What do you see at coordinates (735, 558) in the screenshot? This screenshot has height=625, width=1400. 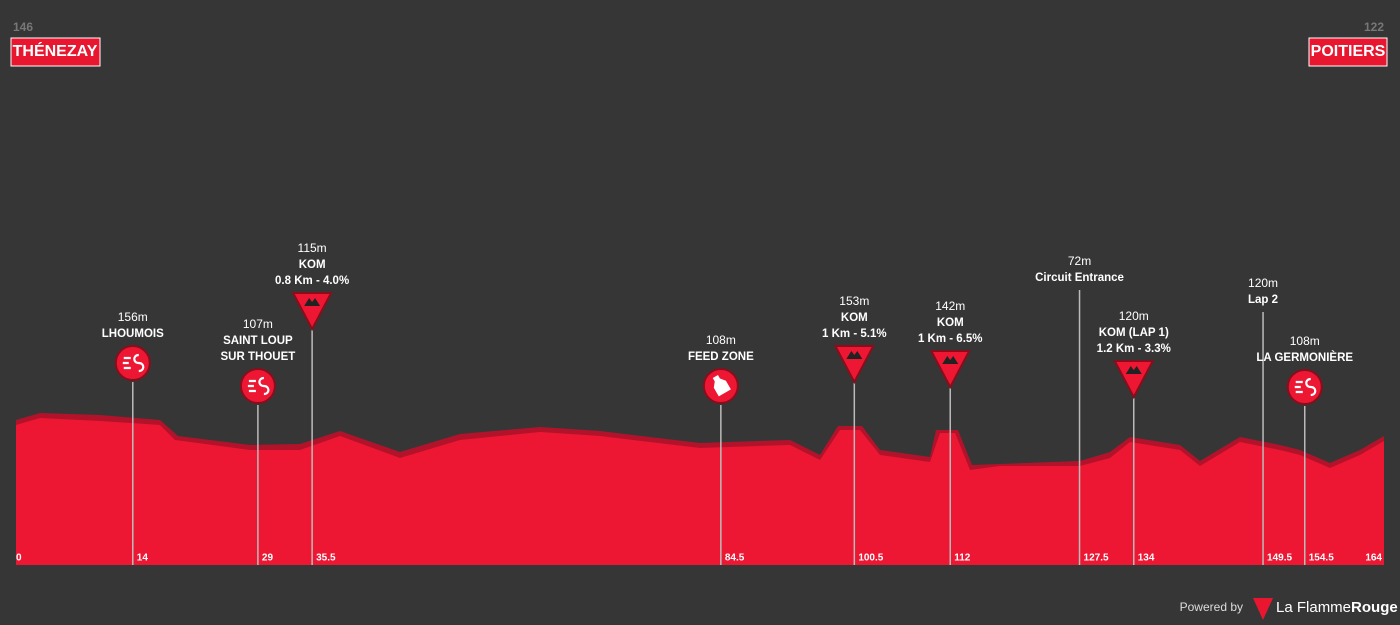 I see `km-tick-label: 84.5` at bounding box center [735, 558].